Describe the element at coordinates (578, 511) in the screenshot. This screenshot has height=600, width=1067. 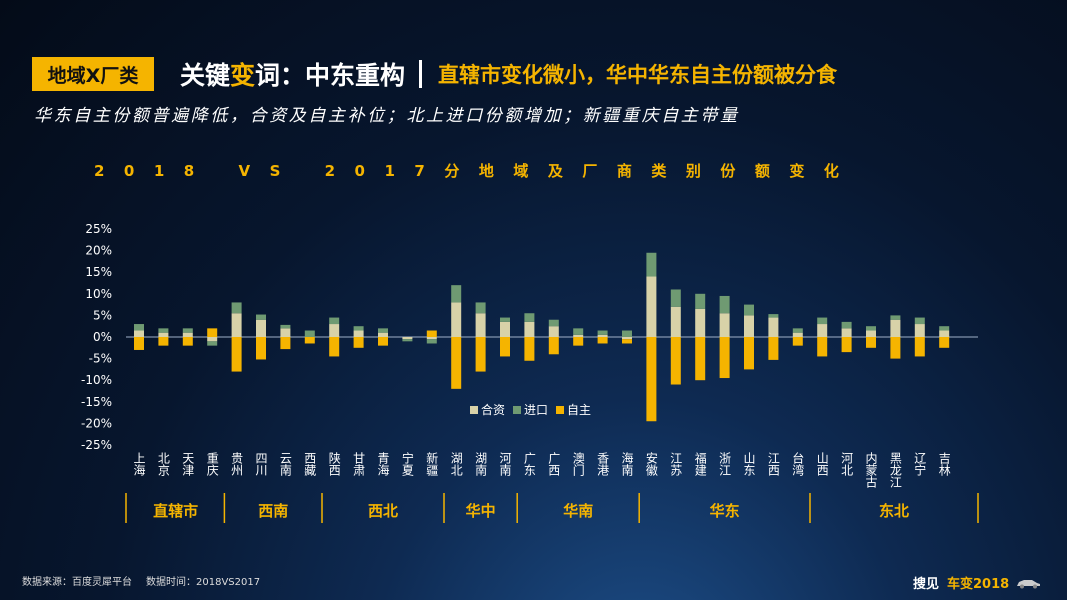
I see `region-group-label: 华南` at that location.